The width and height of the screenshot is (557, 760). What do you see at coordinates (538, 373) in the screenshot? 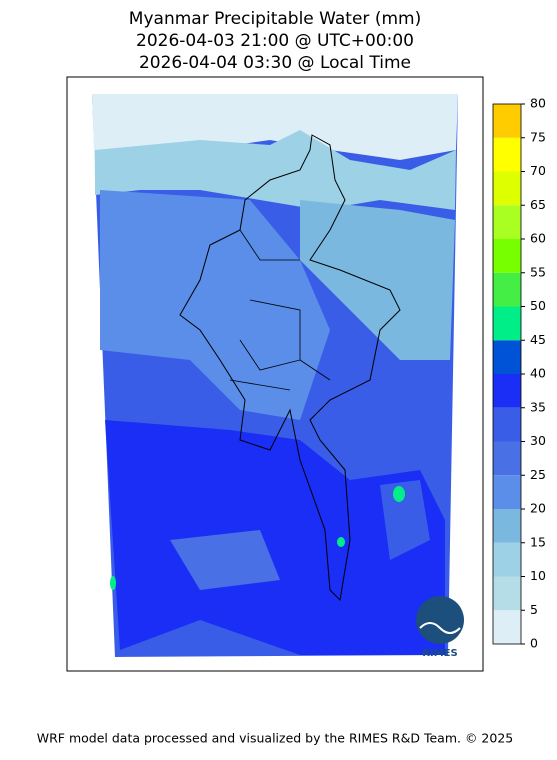
I see `colorbar-tick-label: 40` at bounding box center [538, 373].